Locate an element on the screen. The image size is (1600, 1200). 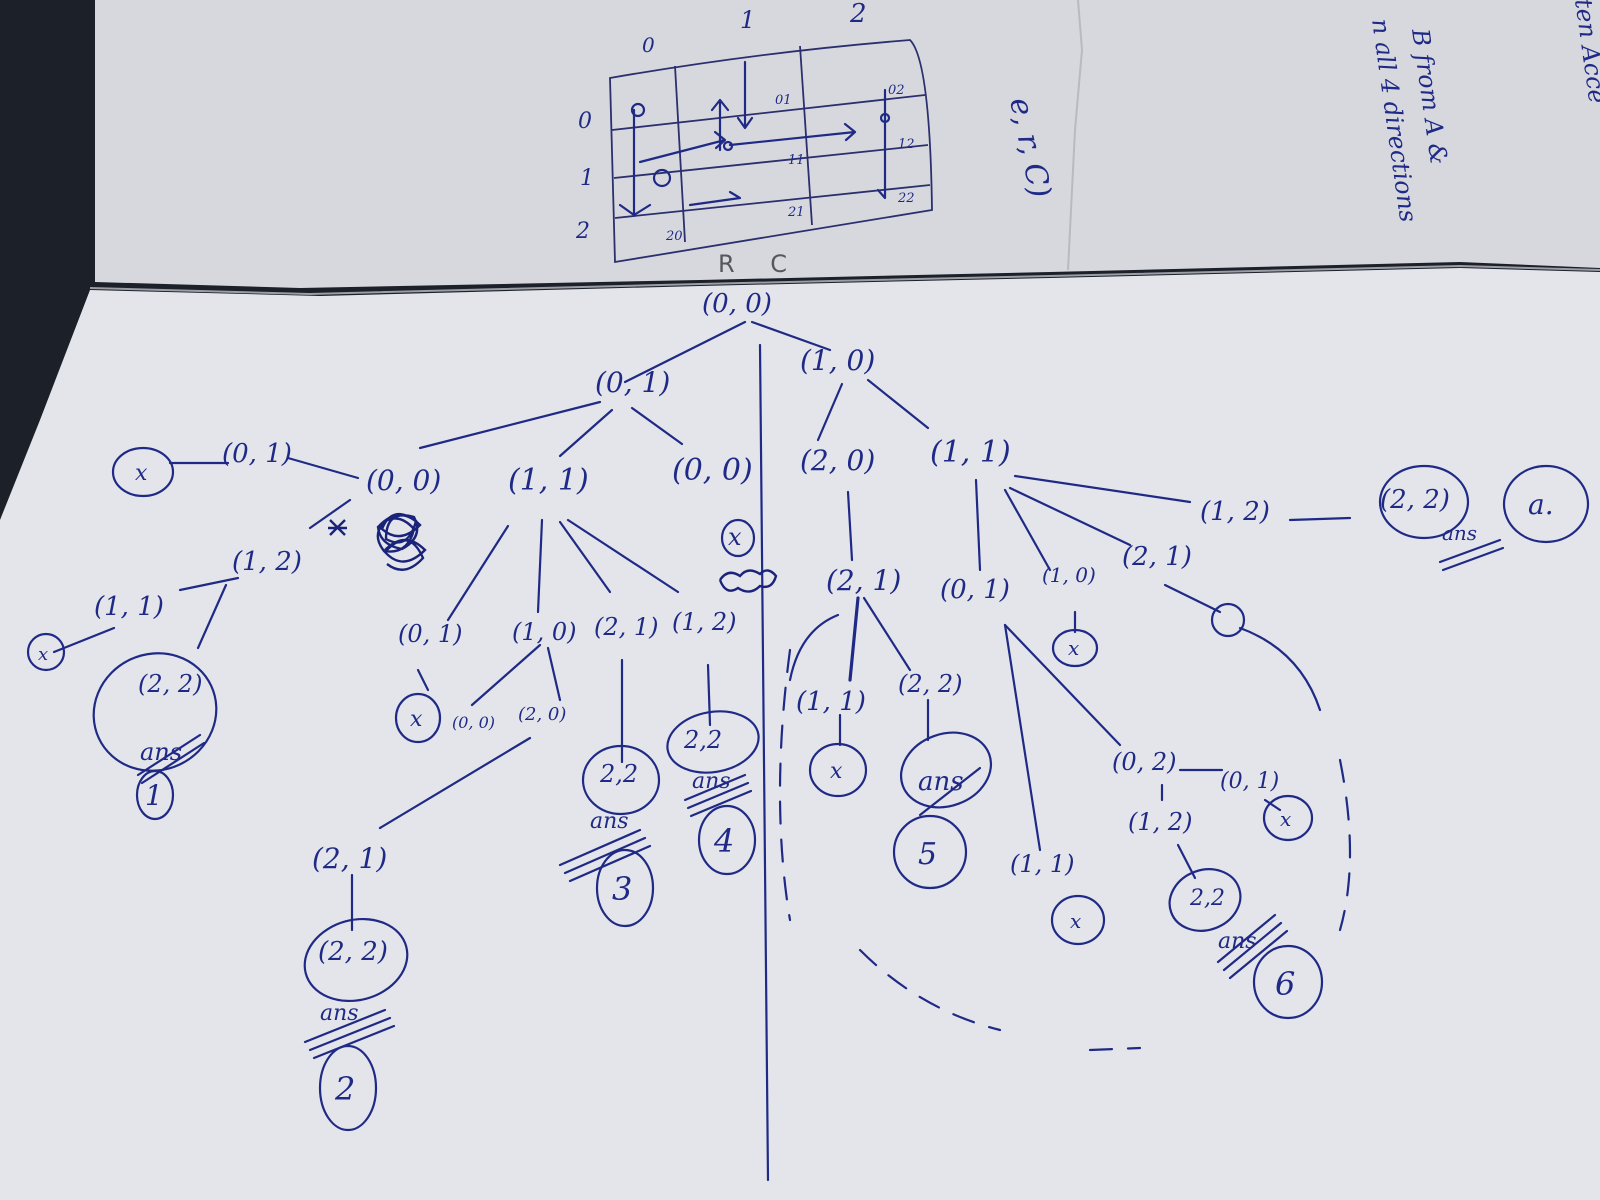
cell-label-02: 02 is located at coordinates (896, 90).